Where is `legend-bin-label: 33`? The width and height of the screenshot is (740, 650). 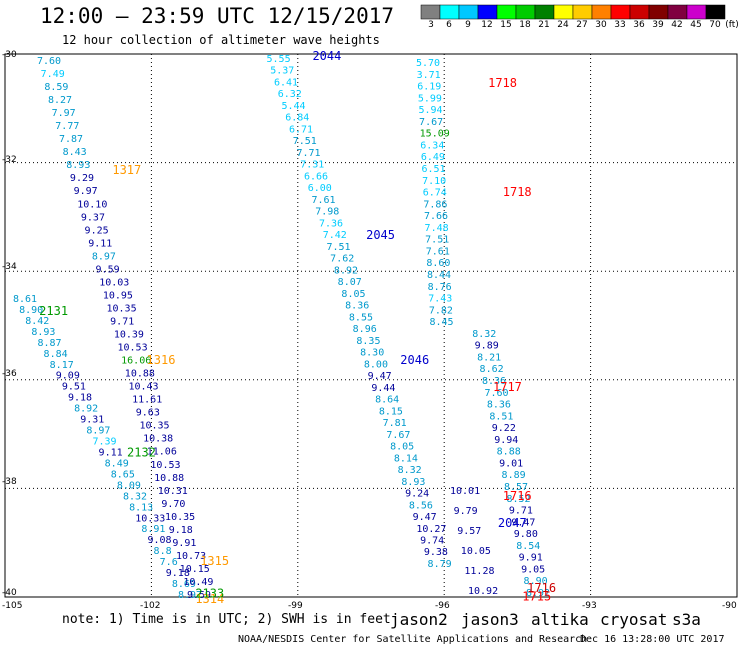 legend-bin-label: 33 is located at coordinates (620, 25).